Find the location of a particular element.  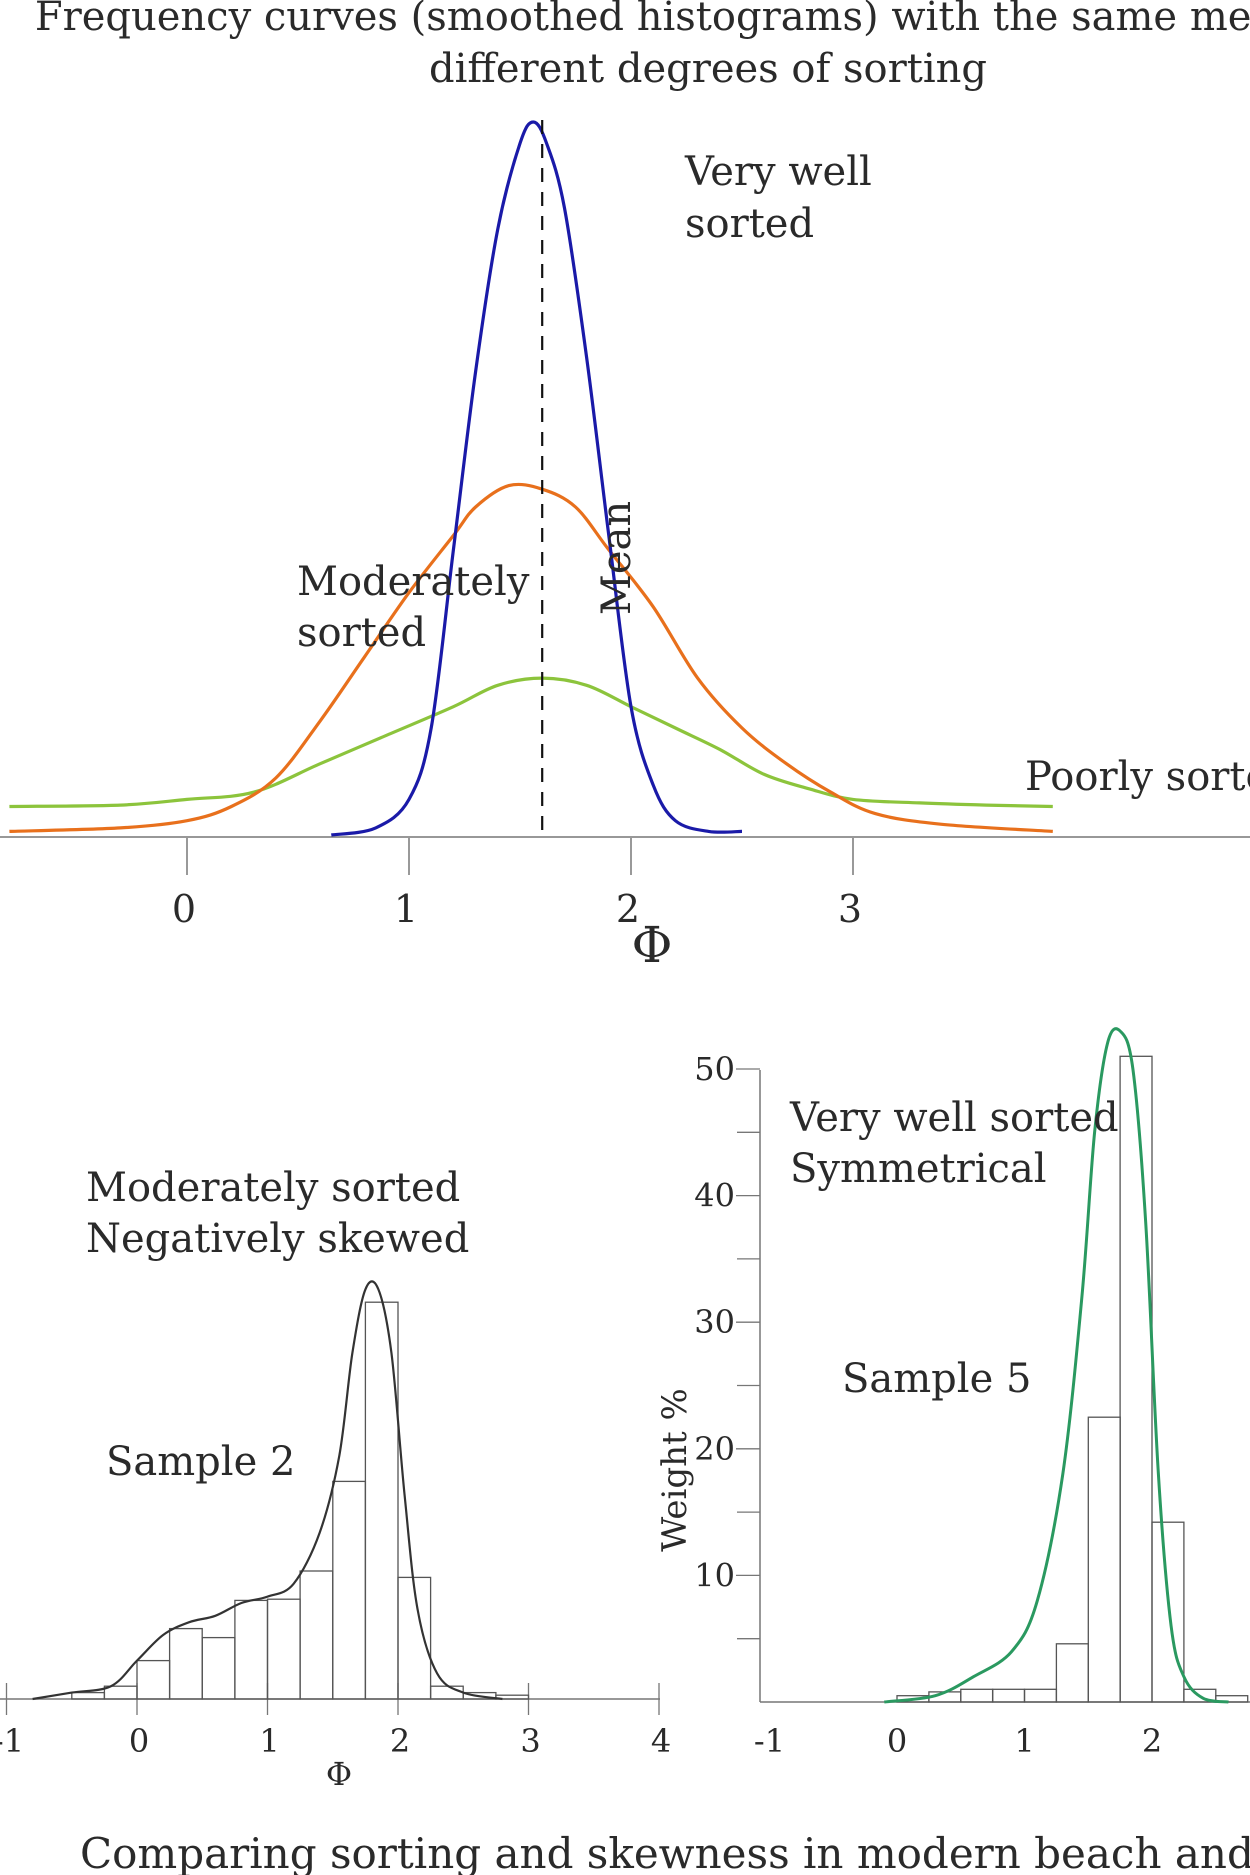

sample-2-smoothed-curve is located at coordinates (267, 1490).